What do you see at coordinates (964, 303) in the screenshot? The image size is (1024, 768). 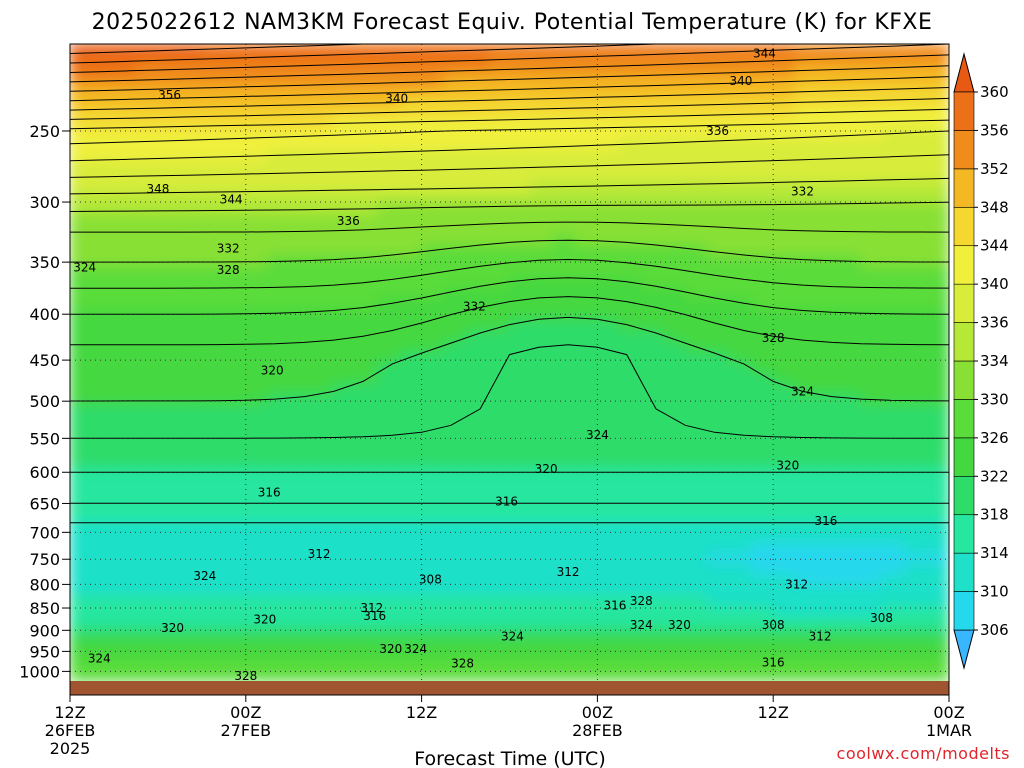 I see `colorbar-swatch` at bounding box center [964, 303].